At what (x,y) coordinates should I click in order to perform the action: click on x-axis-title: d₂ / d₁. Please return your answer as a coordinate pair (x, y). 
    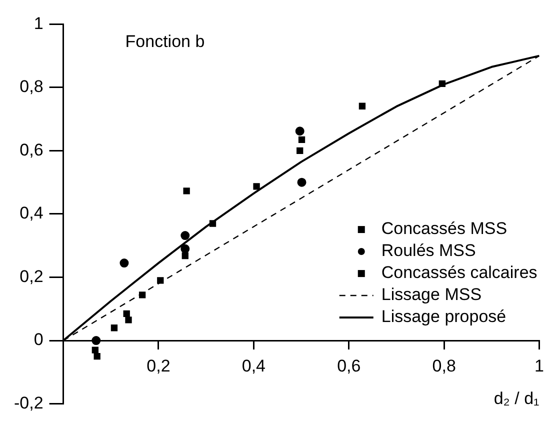
    Looking at the image, I should click on (517, 398).